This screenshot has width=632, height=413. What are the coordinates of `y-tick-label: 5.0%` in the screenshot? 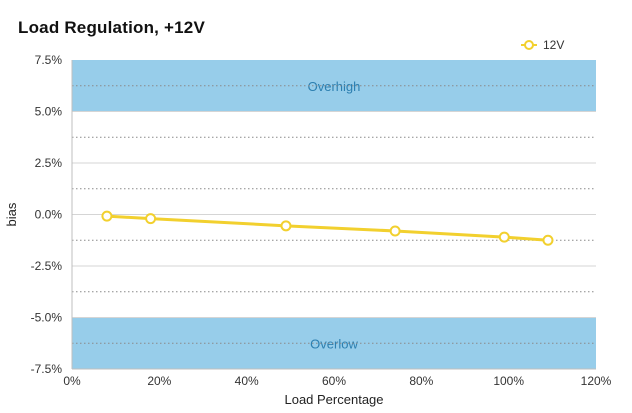 It's located at (49, 112).